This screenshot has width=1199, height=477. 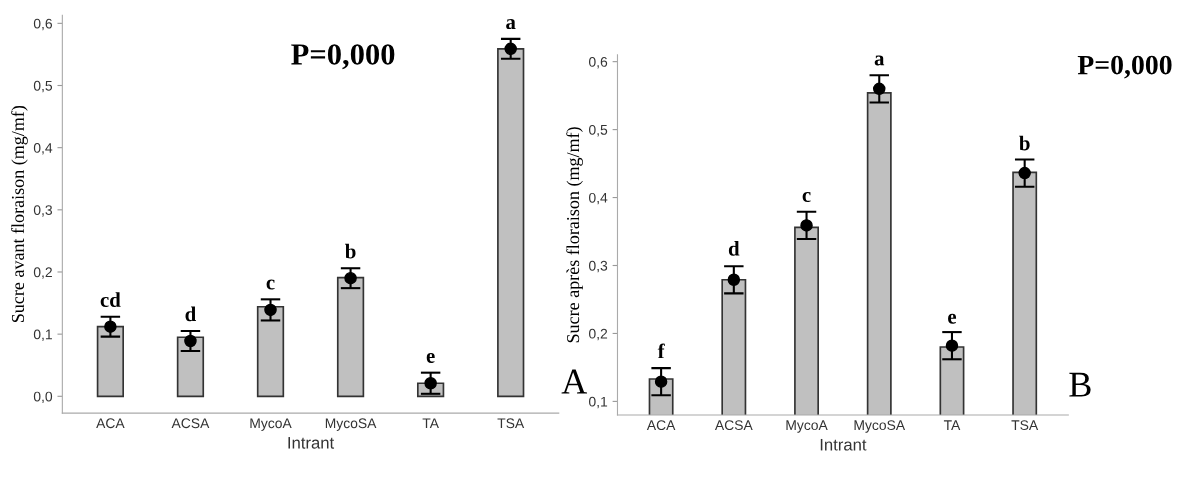 What do you see at coordinates (1124, 67) in the screenshot?
I see `text: P=0,000` at bounding box center [1124, 67].